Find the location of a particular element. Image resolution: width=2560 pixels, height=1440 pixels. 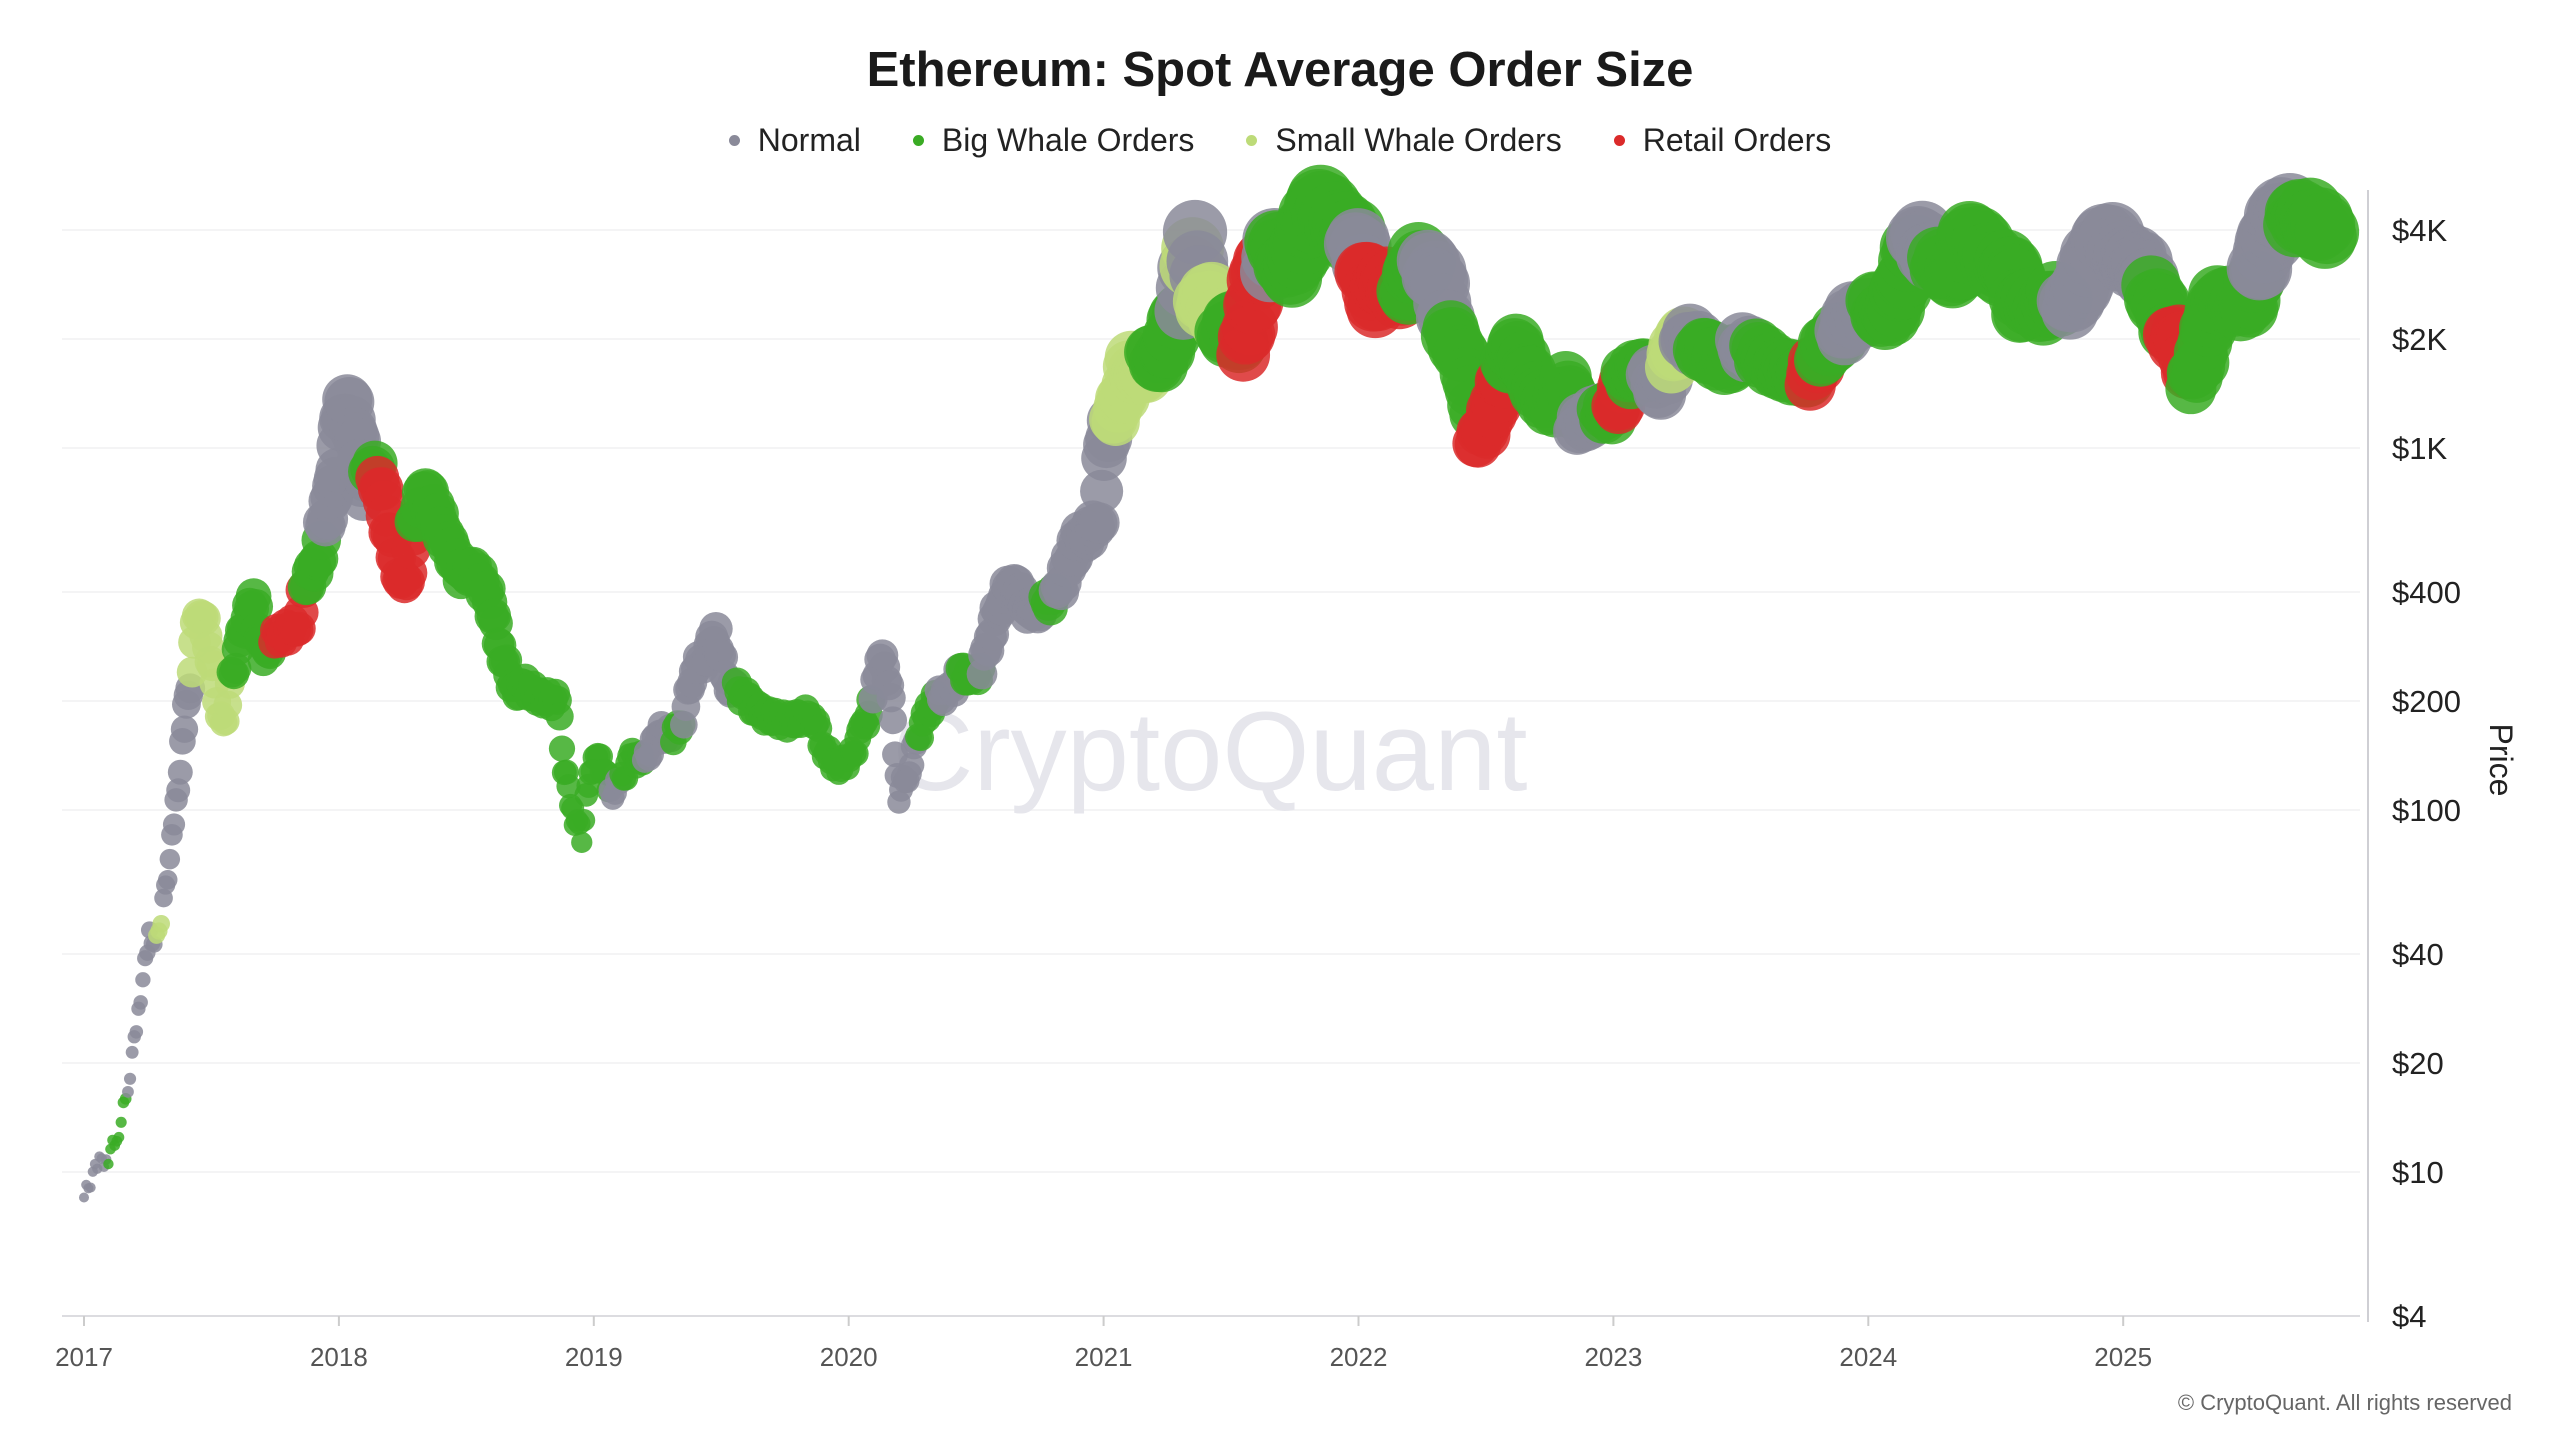

watermark: CryptoQuant is located at coordinates (1210, 751).